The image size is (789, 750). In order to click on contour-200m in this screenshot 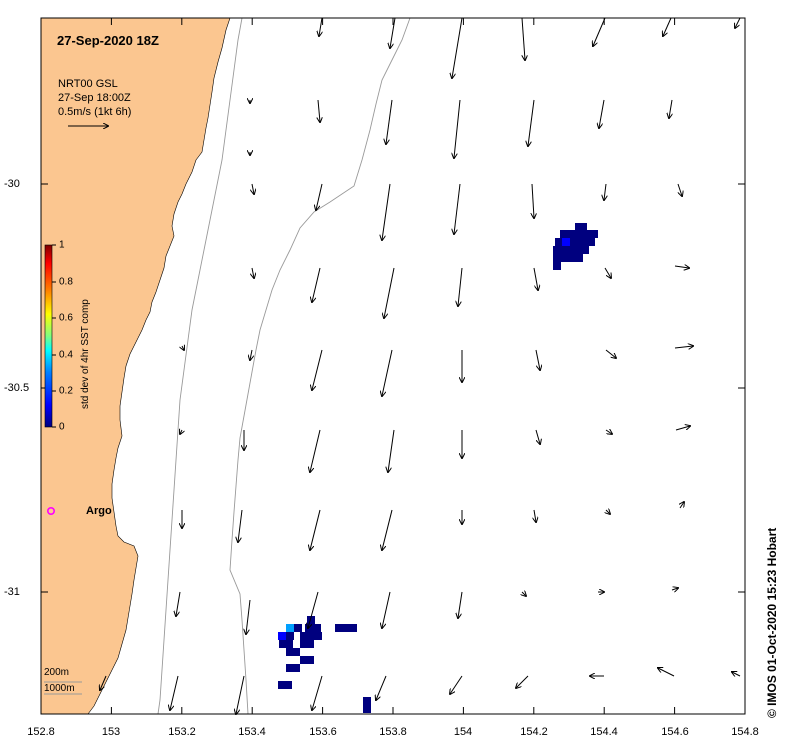, I will do `click(200, 366)`.